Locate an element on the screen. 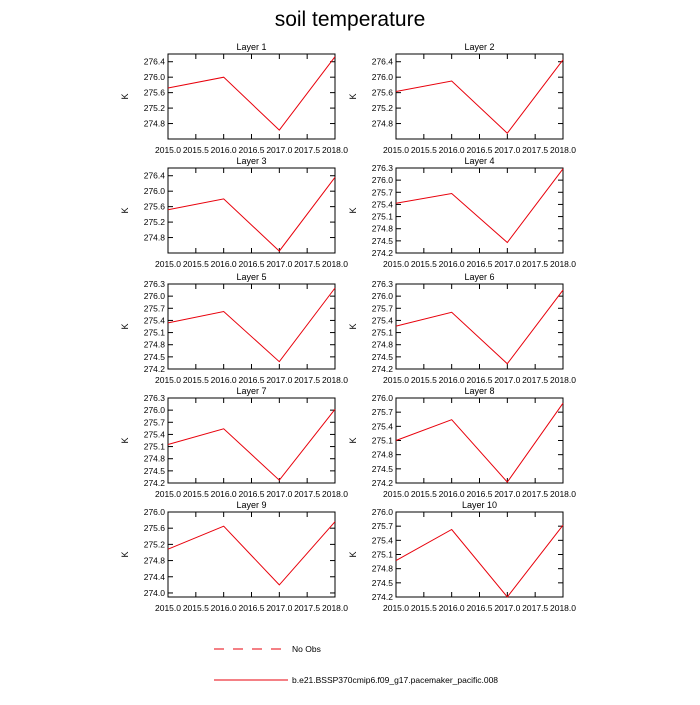 The width and height of the screenshot is (700, 705). panel-6-ylabel: K is located at coordinates (353, 326).